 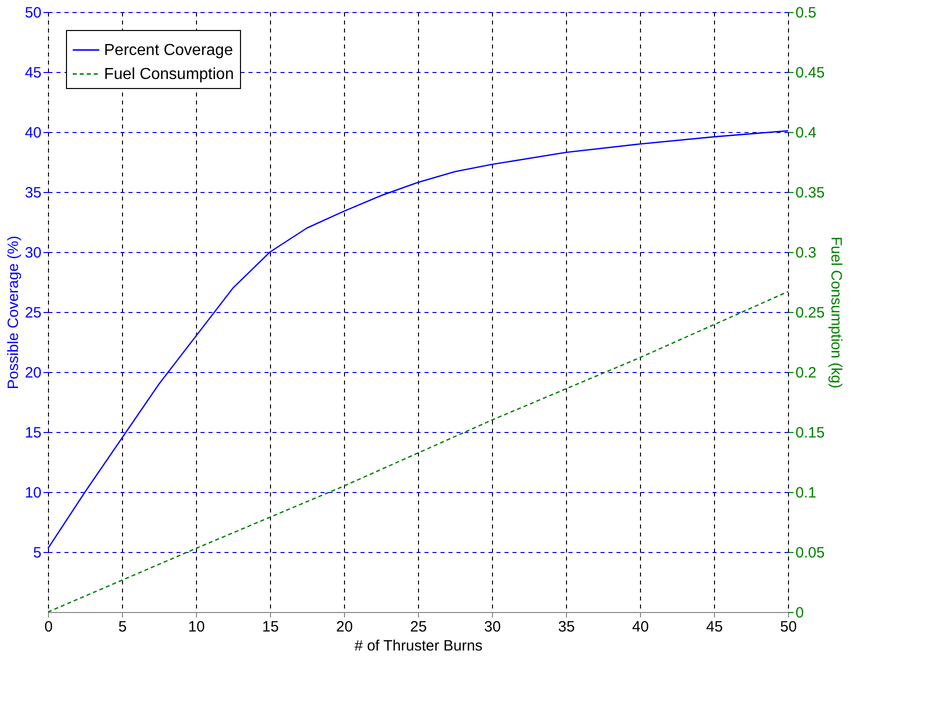 What do you see at coordinates (33, 493) in the screenshot?
I see `y-tick-label: 10` at bounding box center [33, 493].